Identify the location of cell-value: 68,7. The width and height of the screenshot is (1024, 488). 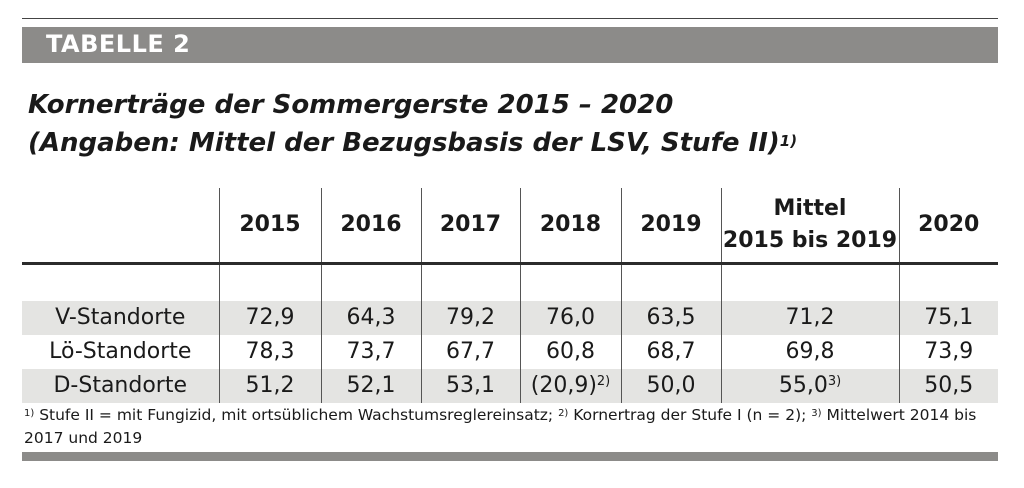
(671, 351).